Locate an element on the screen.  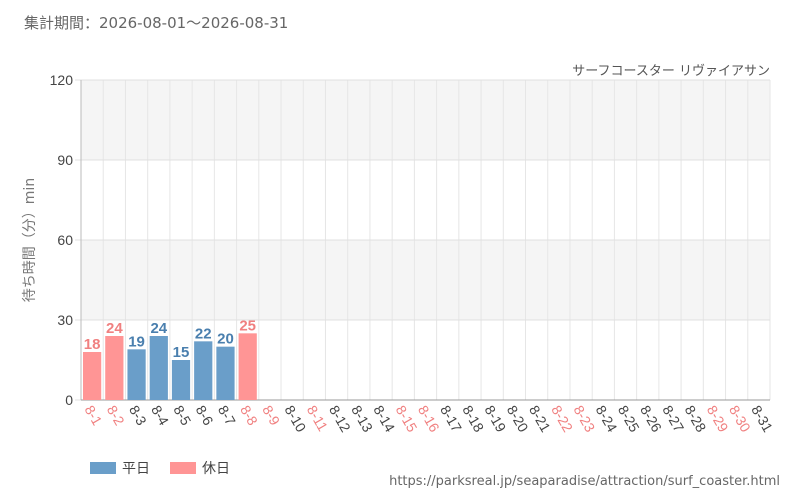
y-tick-label: 60 is located at coordinates (65, 240).